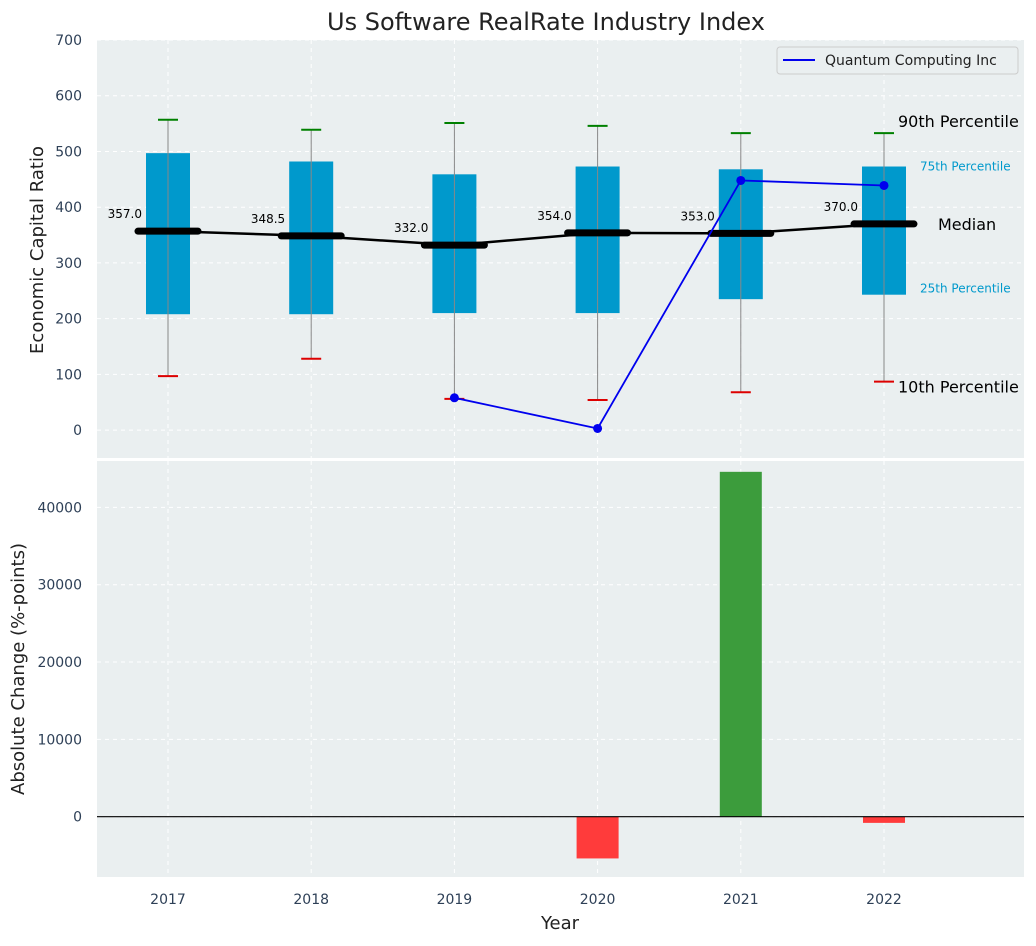 The image size is (1036, 946). I want to click on top-y-tick-label: 200, so click(68, 320).